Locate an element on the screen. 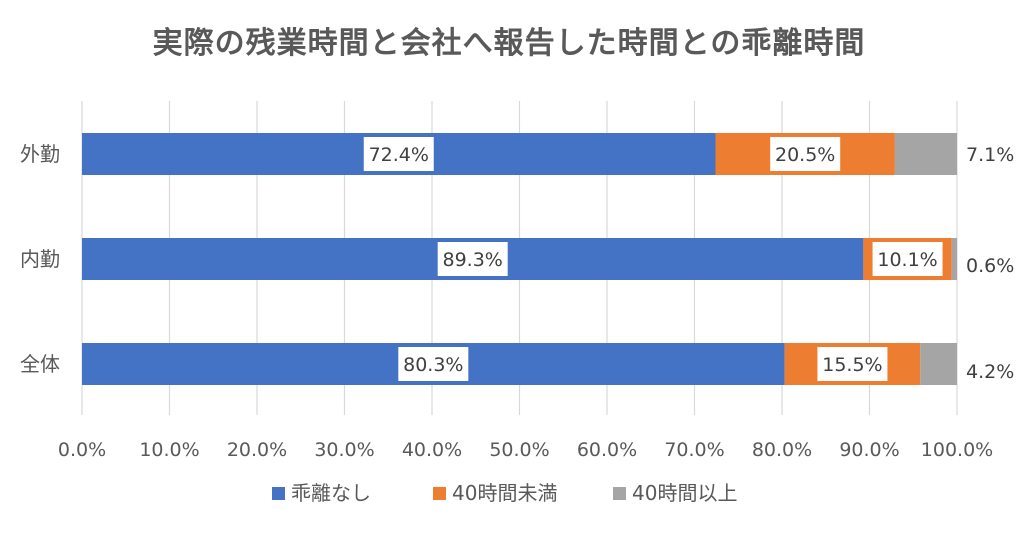  x-tick-label: 70.0% is located at coordinates (694, 450).